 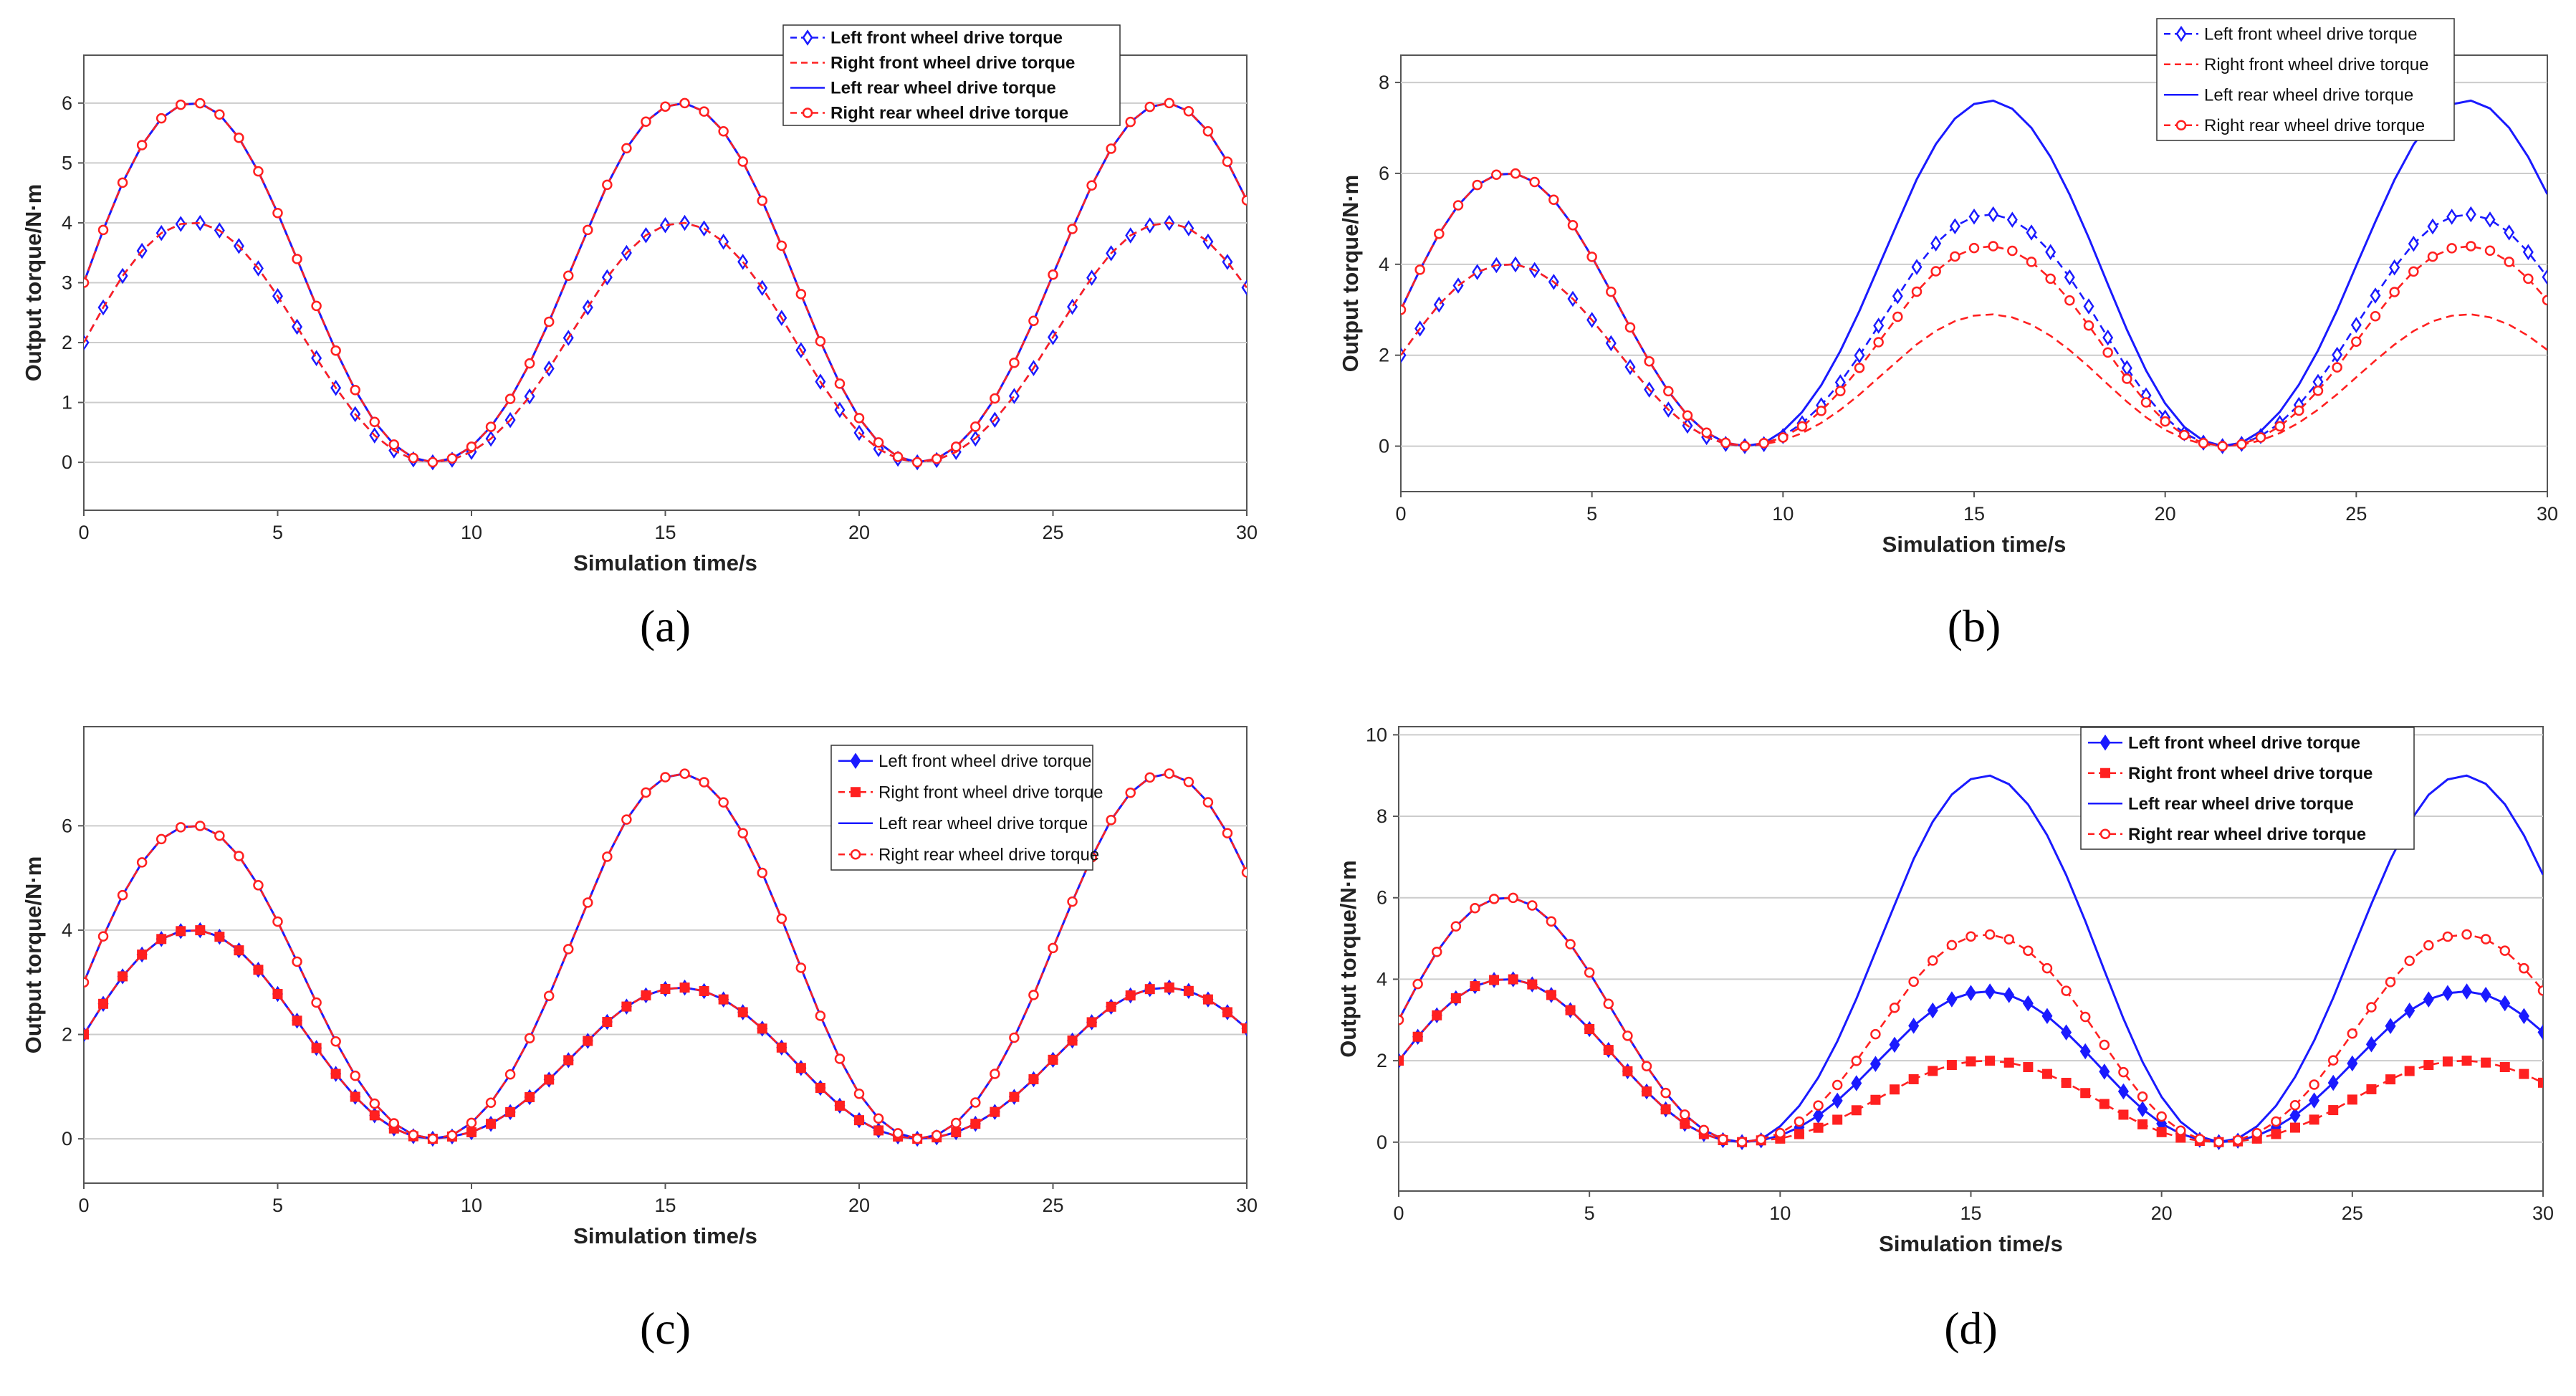 What do you see at coordinates (953, 64) in the screenshot?
I see `legend-entry: Right front wheel drive torque` at bounding box center [953, 64].